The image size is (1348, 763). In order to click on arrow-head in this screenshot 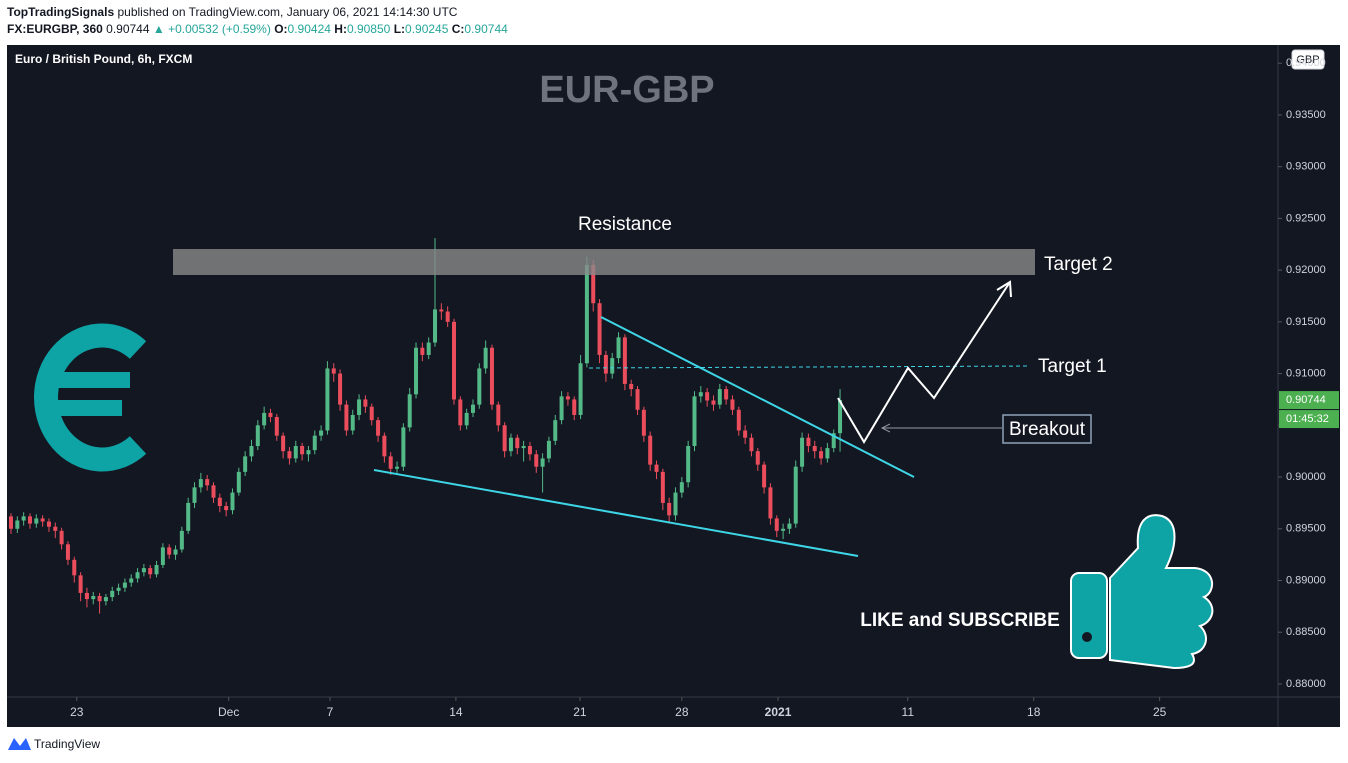, I will do `click(1004, 289)`.